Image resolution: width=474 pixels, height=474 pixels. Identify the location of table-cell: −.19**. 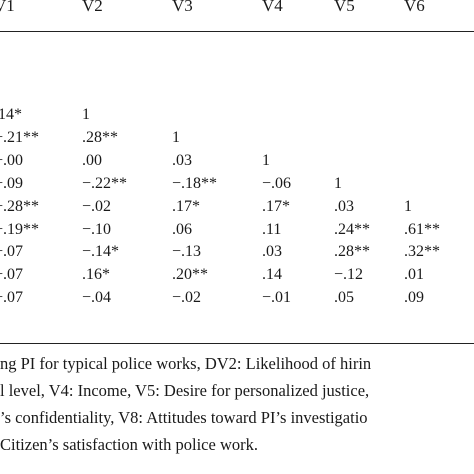
(20, 229).